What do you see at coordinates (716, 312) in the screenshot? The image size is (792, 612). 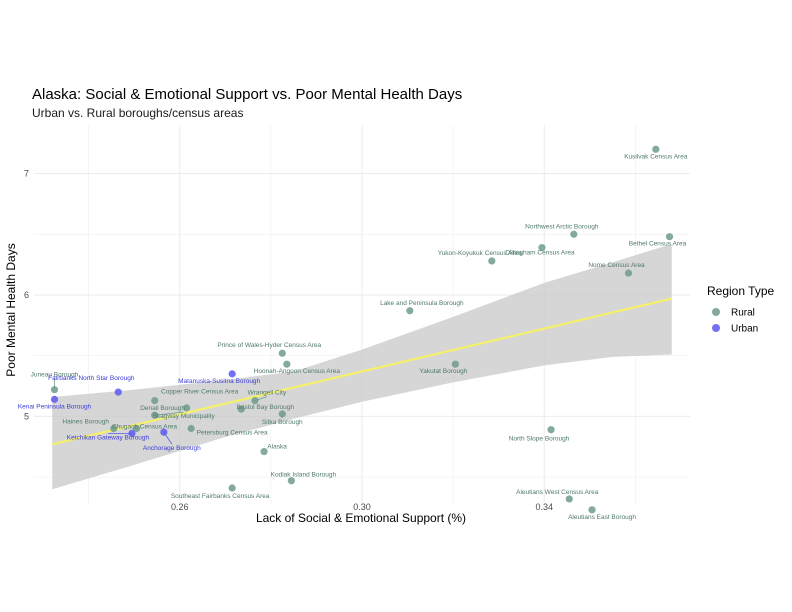 I see `legend-key-rural` at bounding box center [716, 312].